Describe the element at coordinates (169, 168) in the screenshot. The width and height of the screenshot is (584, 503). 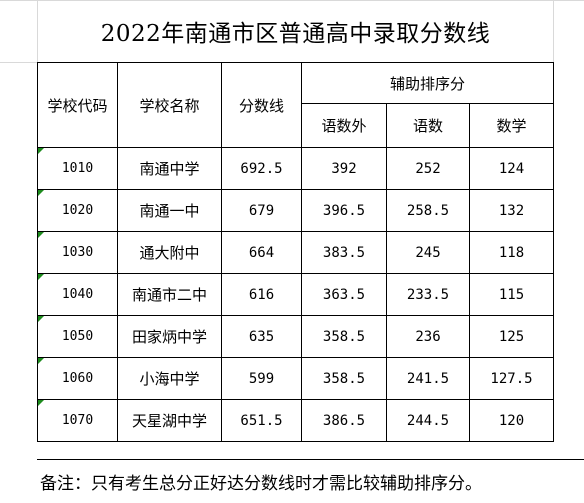
I see `school-name-cell: 南通中学` at that location.